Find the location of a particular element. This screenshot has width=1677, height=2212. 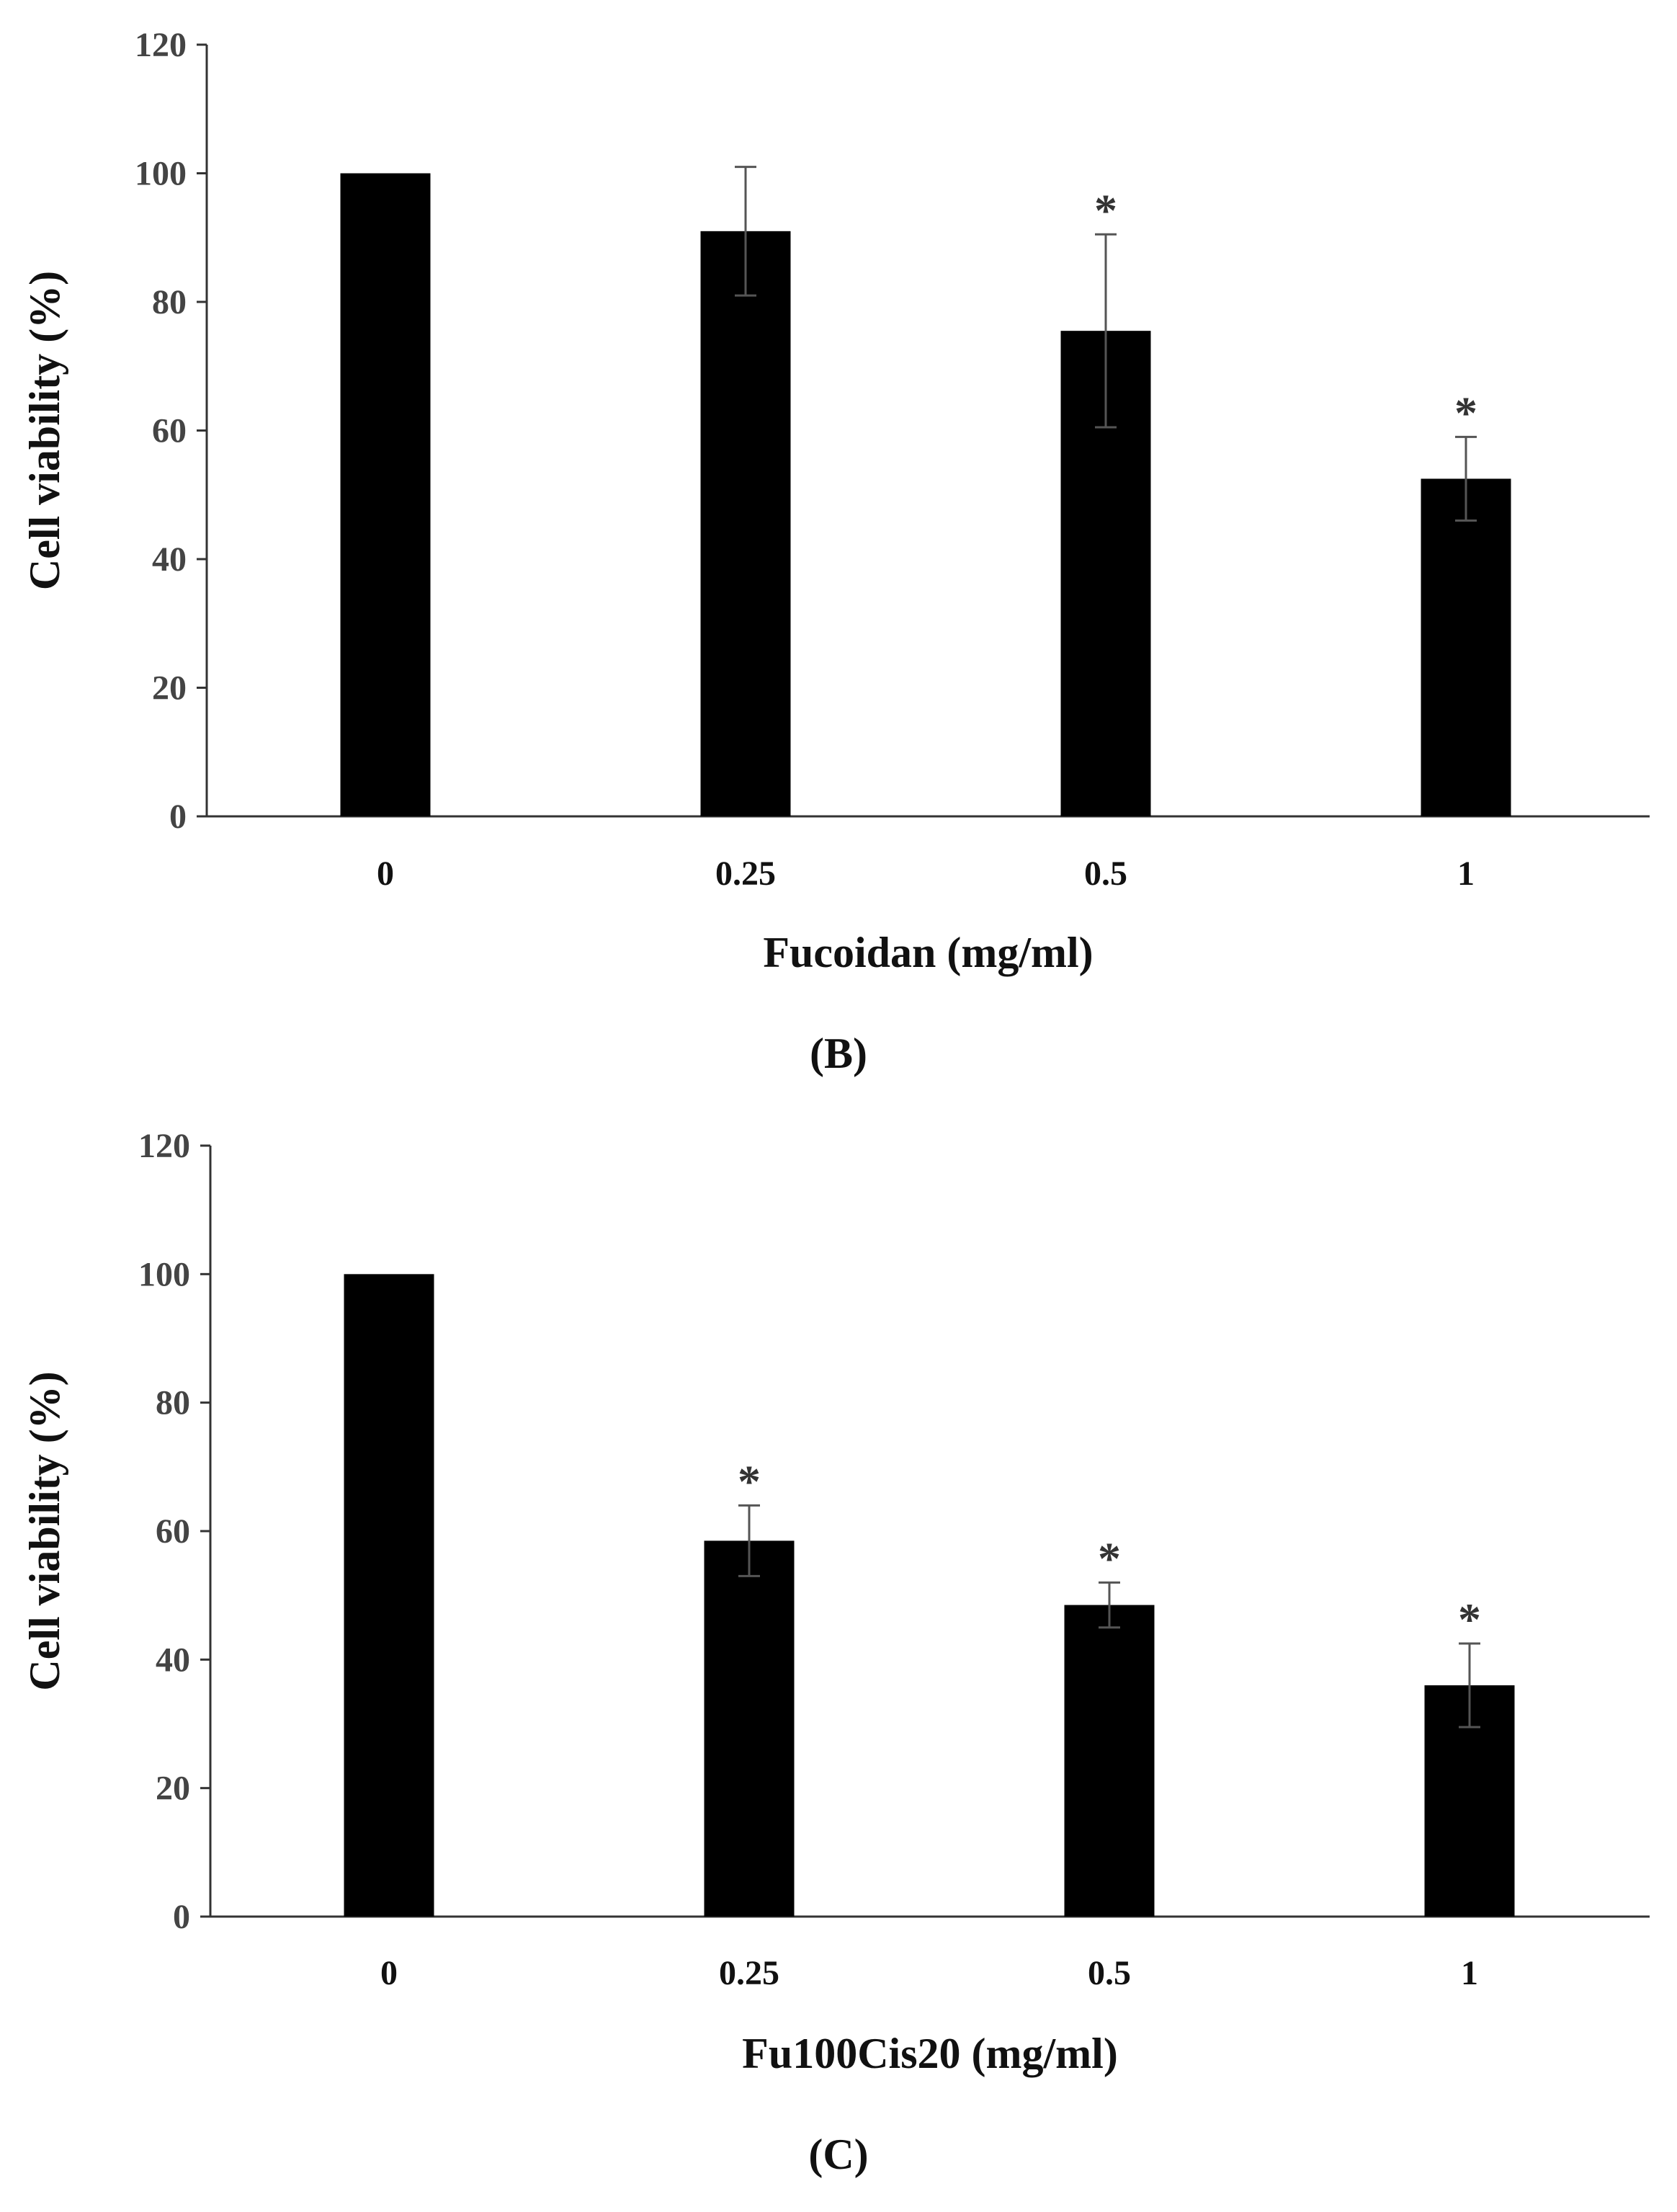

panel-label: (C) is located at coordinates (838, 2154).